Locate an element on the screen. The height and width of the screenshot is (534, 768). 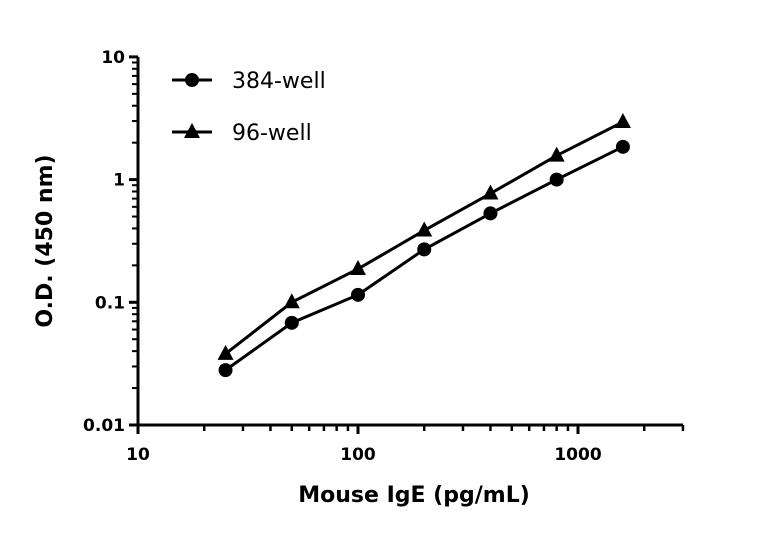
x-tick-label: 100 is located at coordinates (358, 455).